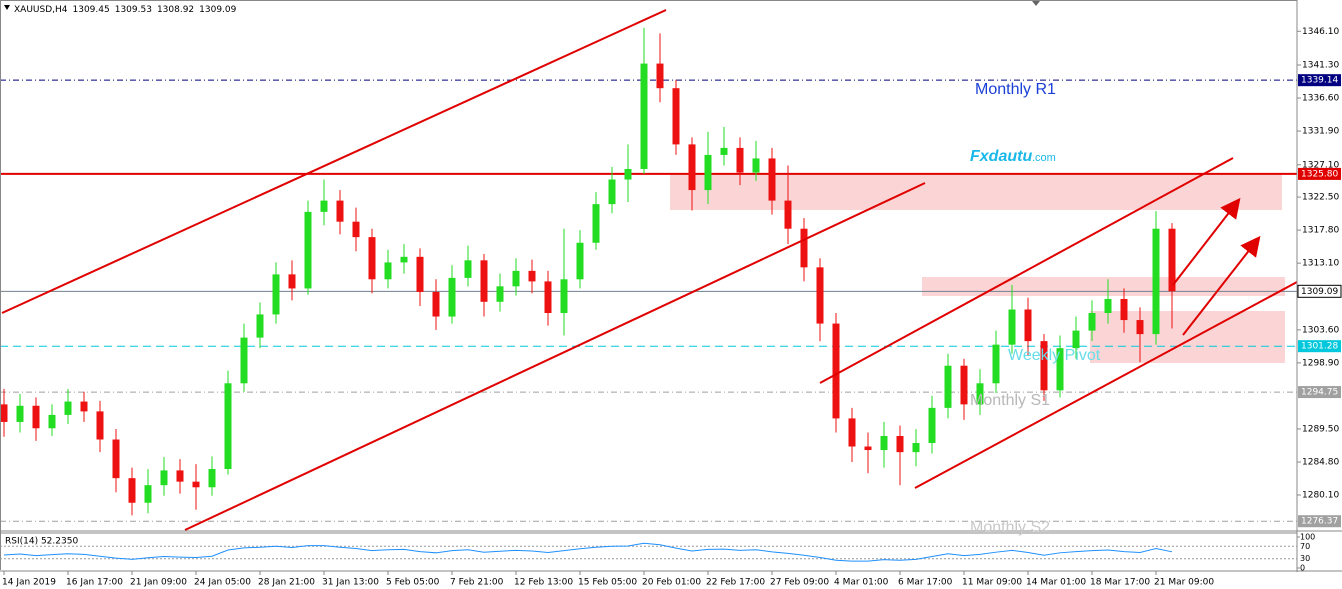  I want to click on x-tick-label: 14 Mar 01:00, so click(1056, 583).